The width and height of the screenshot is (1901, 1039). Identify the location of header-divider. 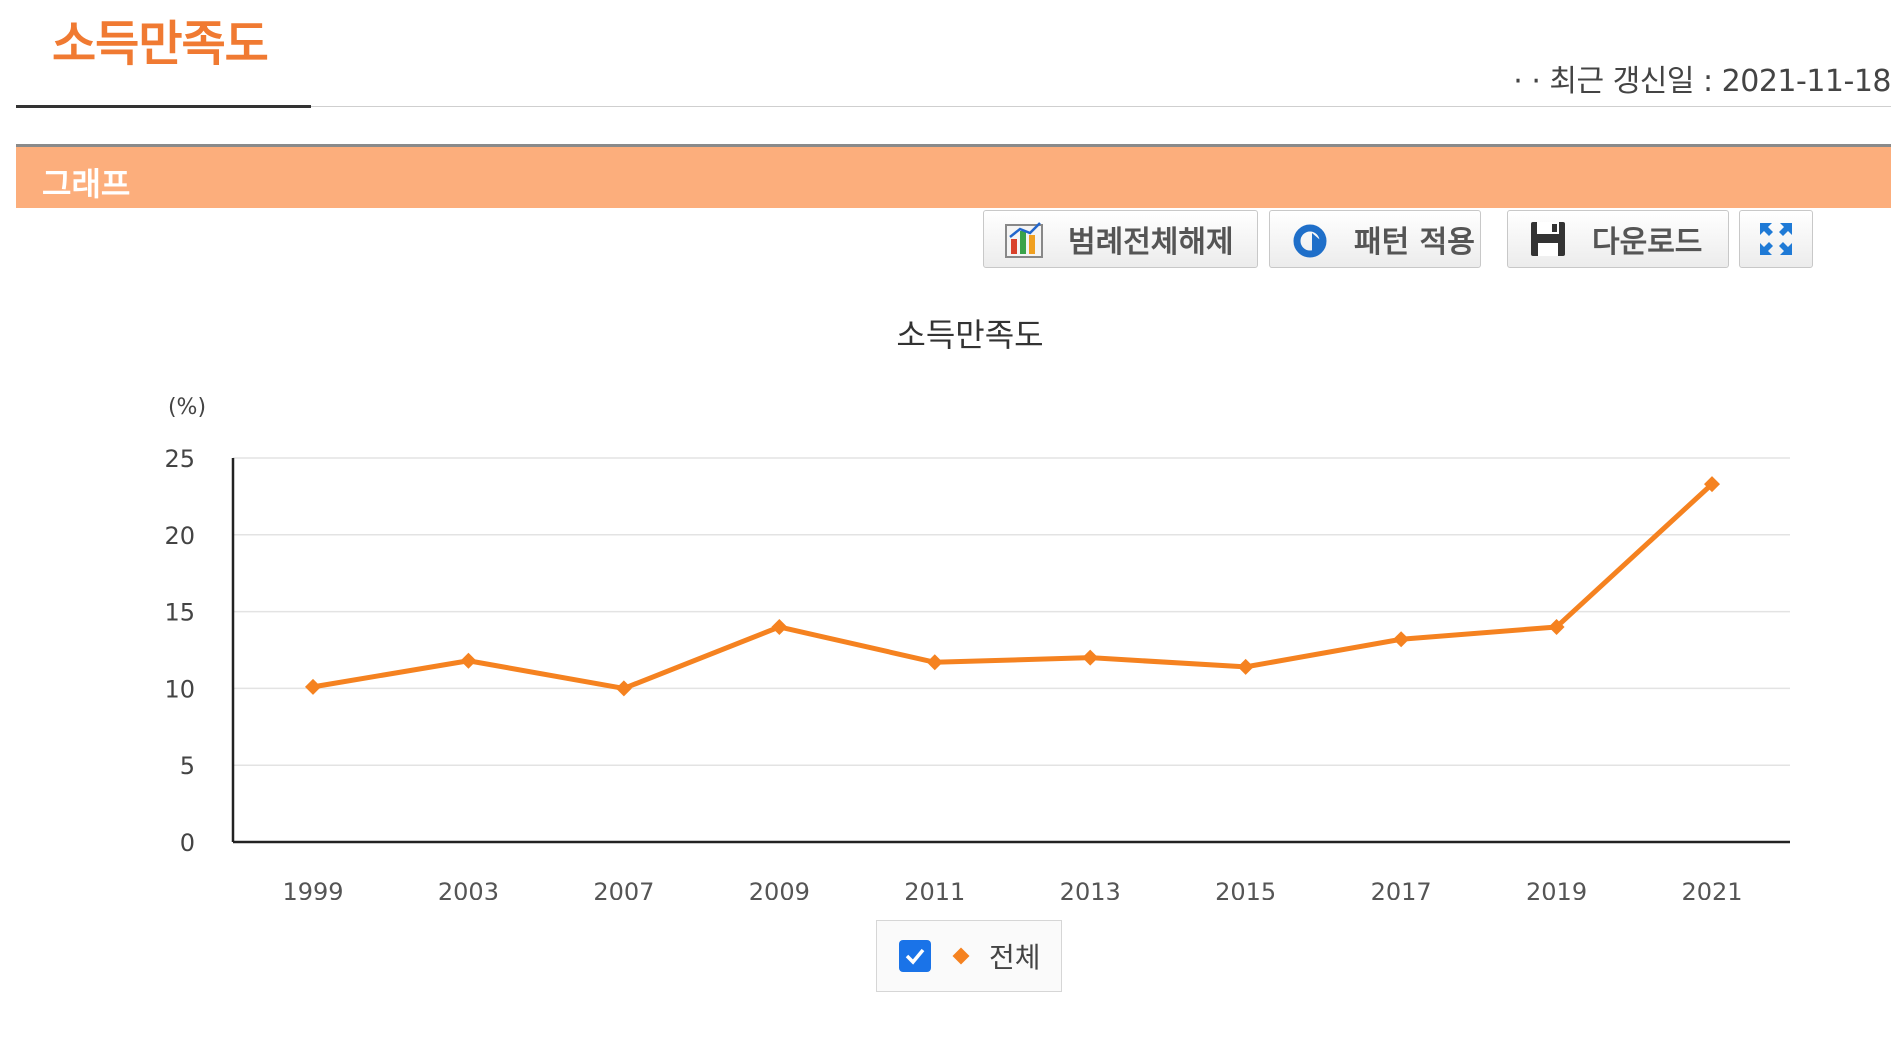
(1101, 106).